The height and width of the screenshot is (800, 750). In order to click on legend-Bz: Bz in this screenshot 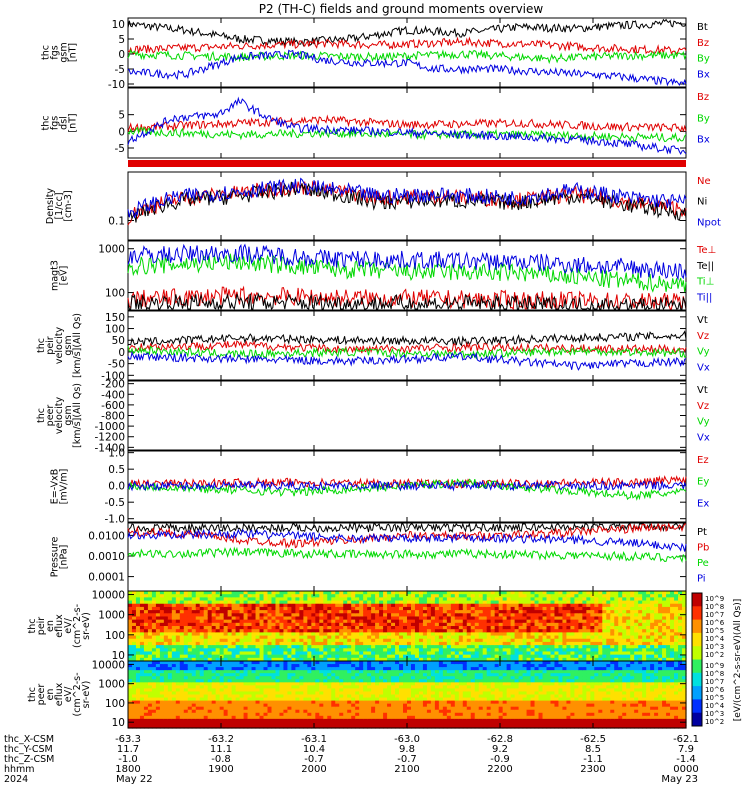, I will do `click(703, 43)`.